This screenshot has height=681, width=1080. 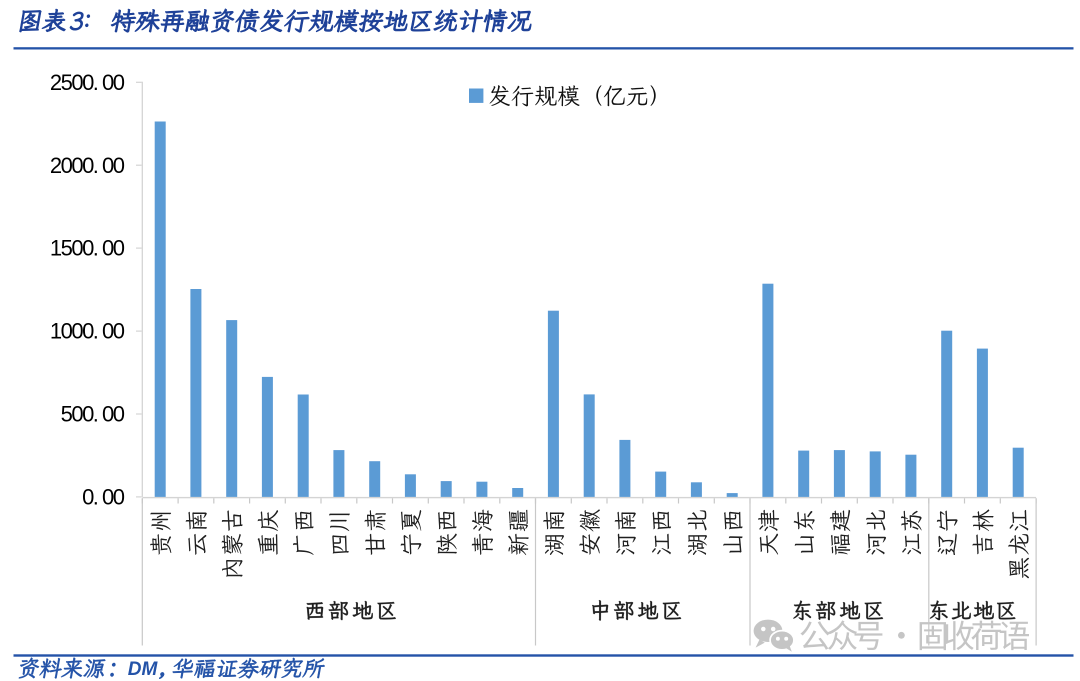 I want to click on svg-text: DM, so click(x=143, y=669).